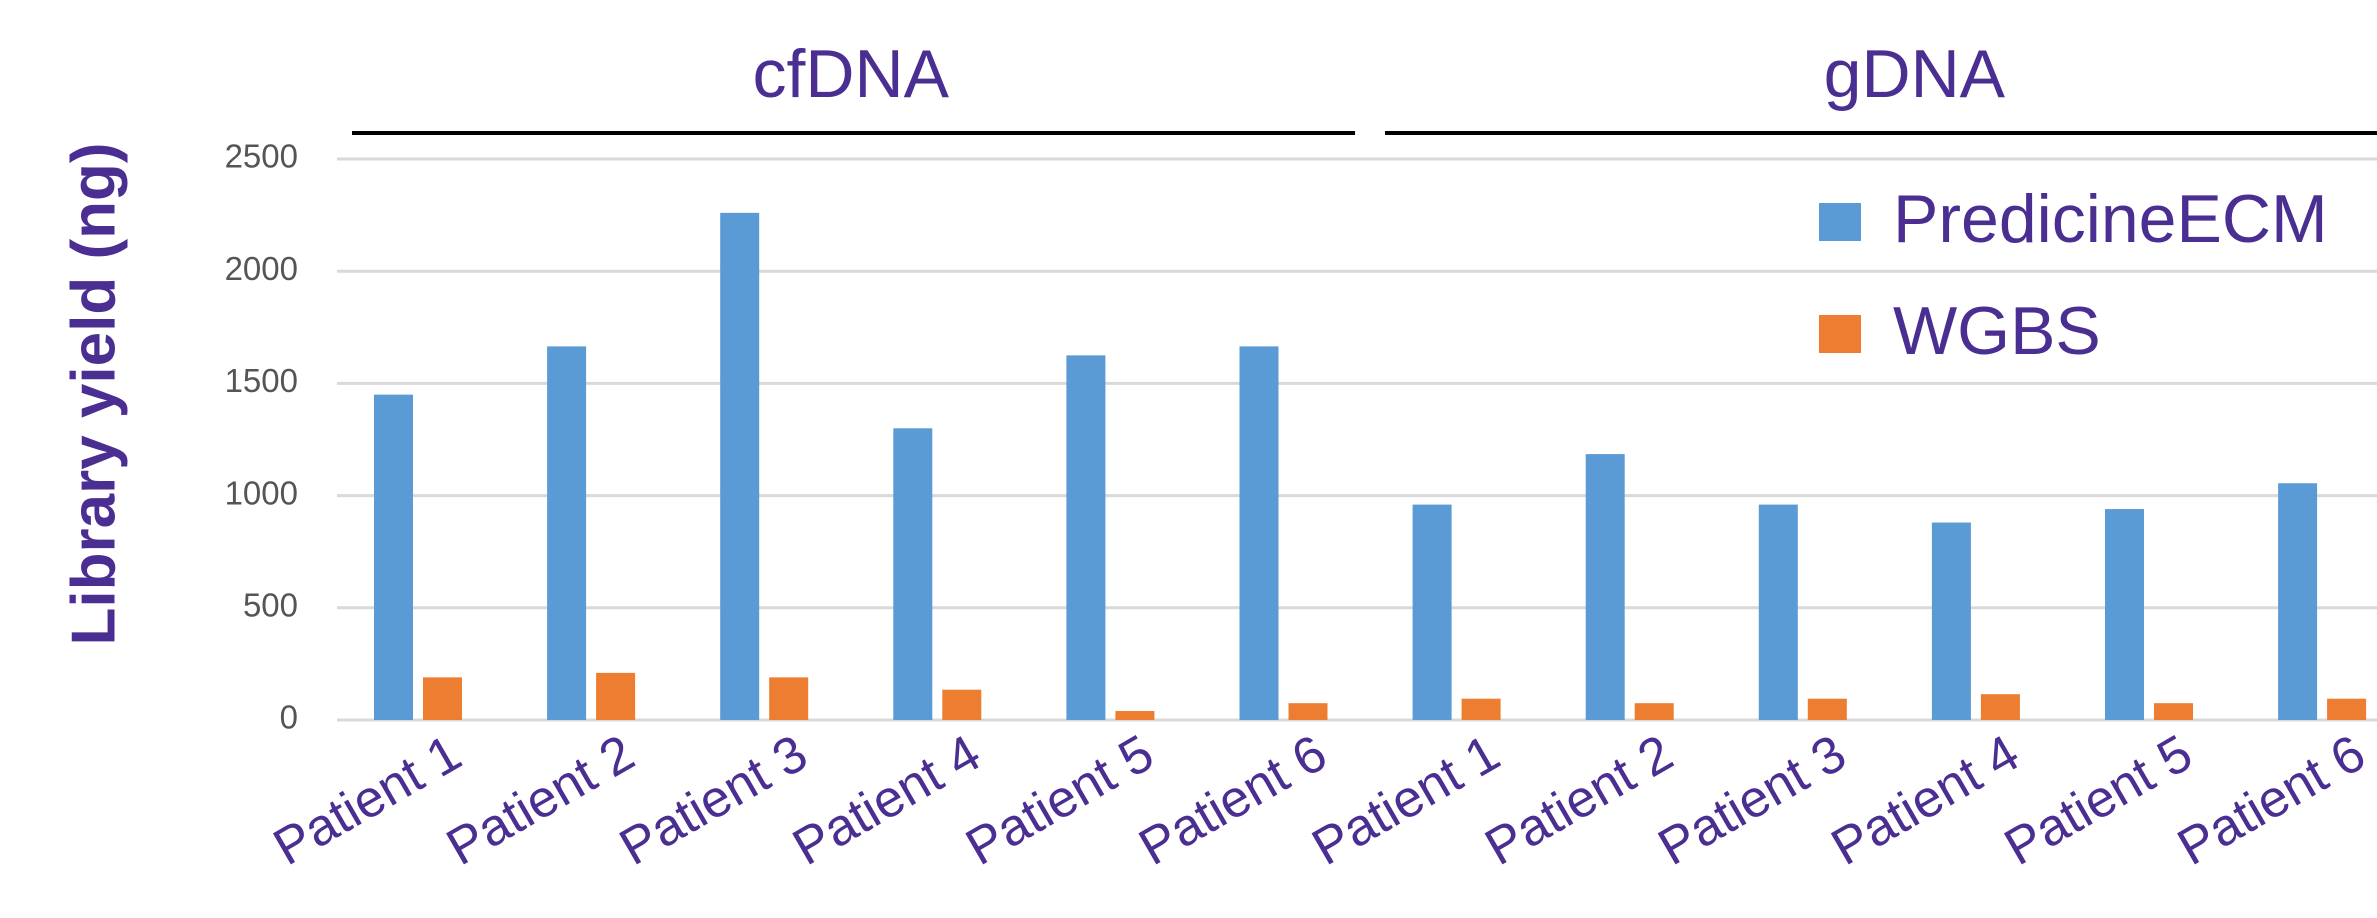 This screenshot has height=918, width=2377. I want to click on legend-label: PredicineECM, so click(2110, 219).